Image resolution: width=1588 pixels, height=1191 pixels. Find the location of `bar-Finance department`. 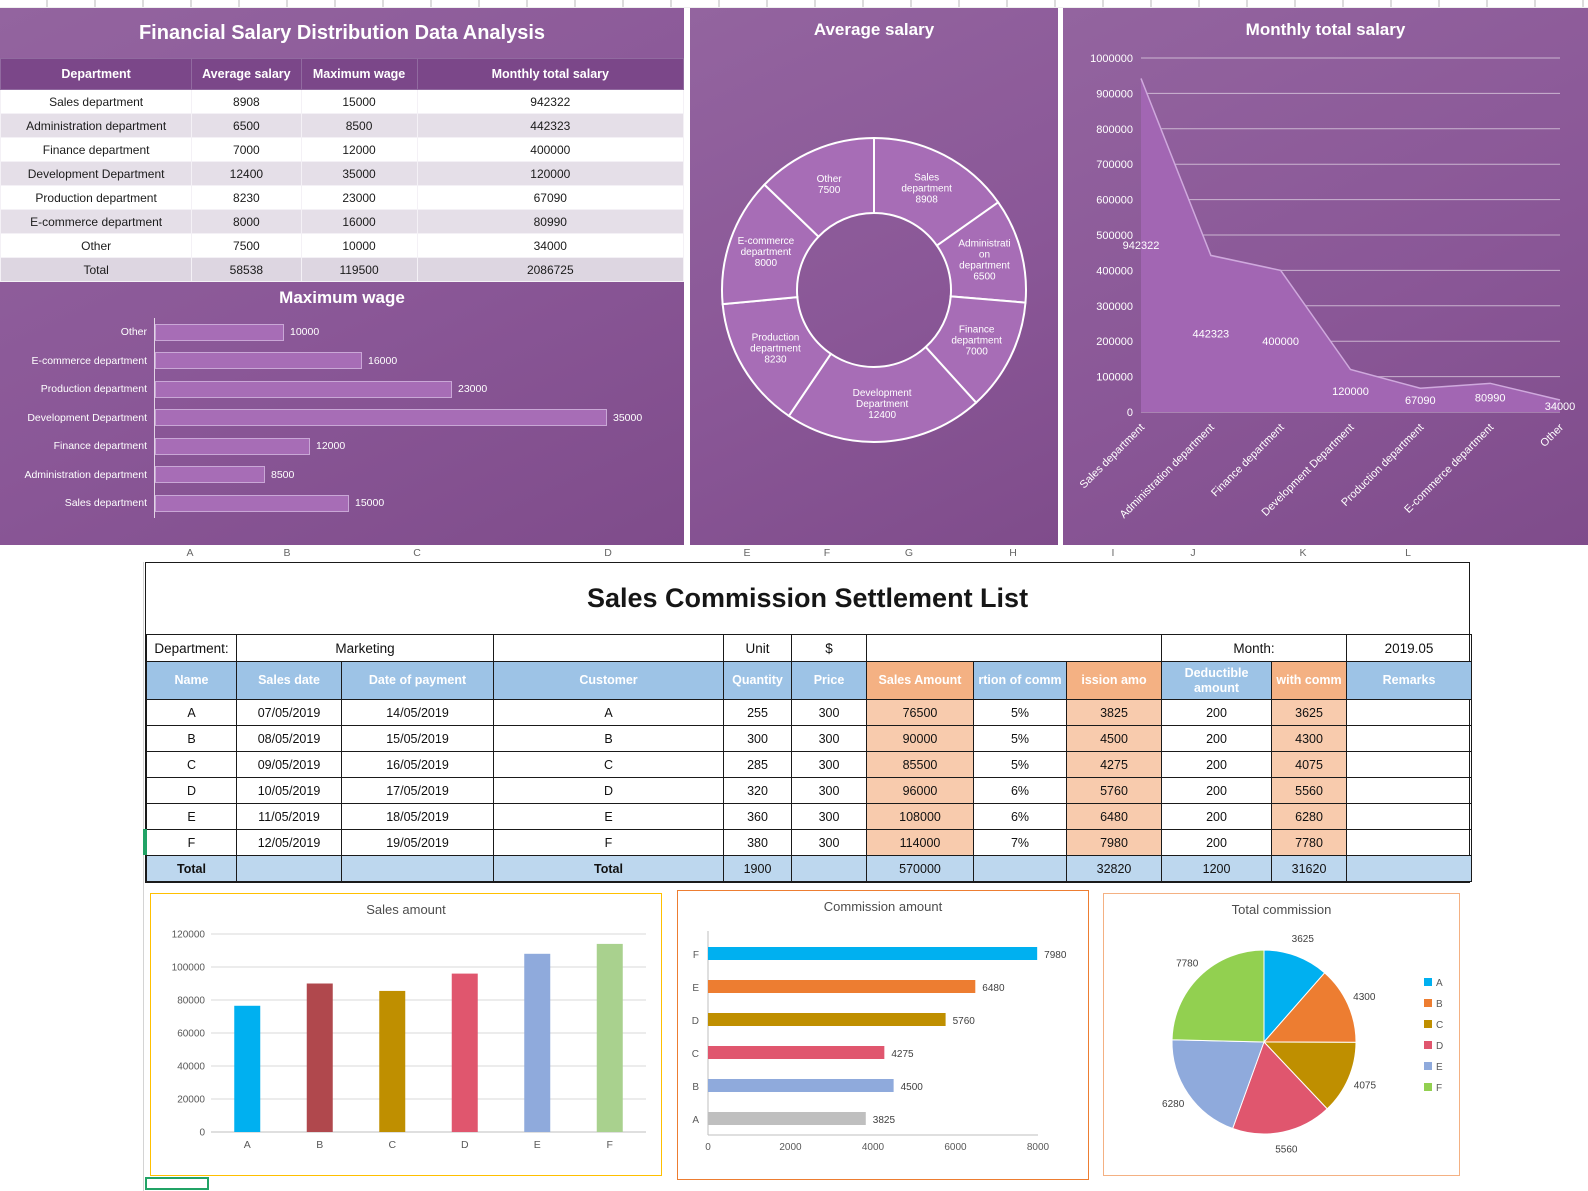

bar-Finance department is located at coordinates (232, 446).